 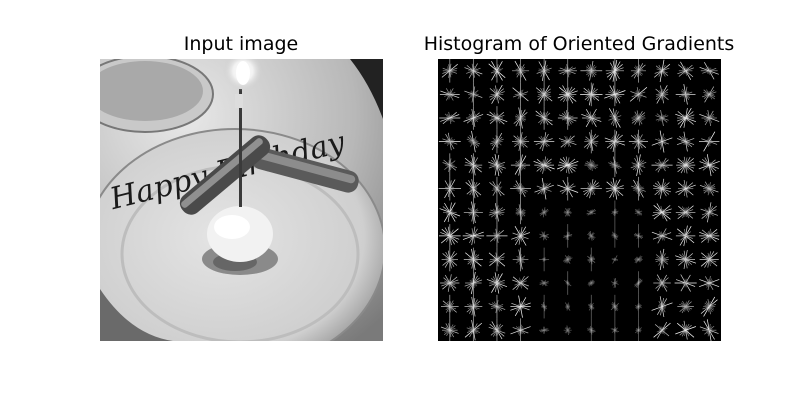 I want to click on hog-title: Histogram of Oriented Gradients, so click(x=579, y=44).